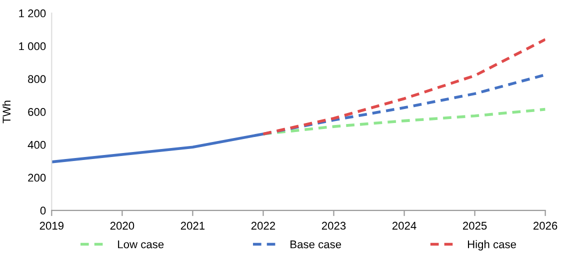 The image size is (574, 263). I want to click on x-tick-label: 2024, so click(404, 226).